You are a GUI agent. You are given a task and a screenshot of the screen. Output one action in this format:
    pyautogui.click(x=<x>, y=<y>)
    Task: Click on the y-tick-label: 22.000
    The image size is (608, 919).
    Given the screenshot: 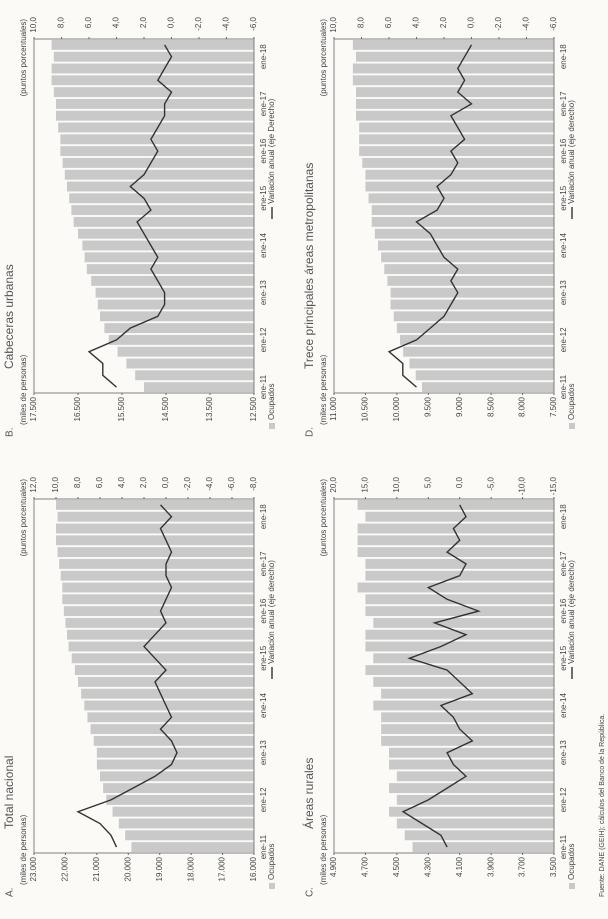 What is the action you would take?
    pyautogui.click(x=65, y=868)
    